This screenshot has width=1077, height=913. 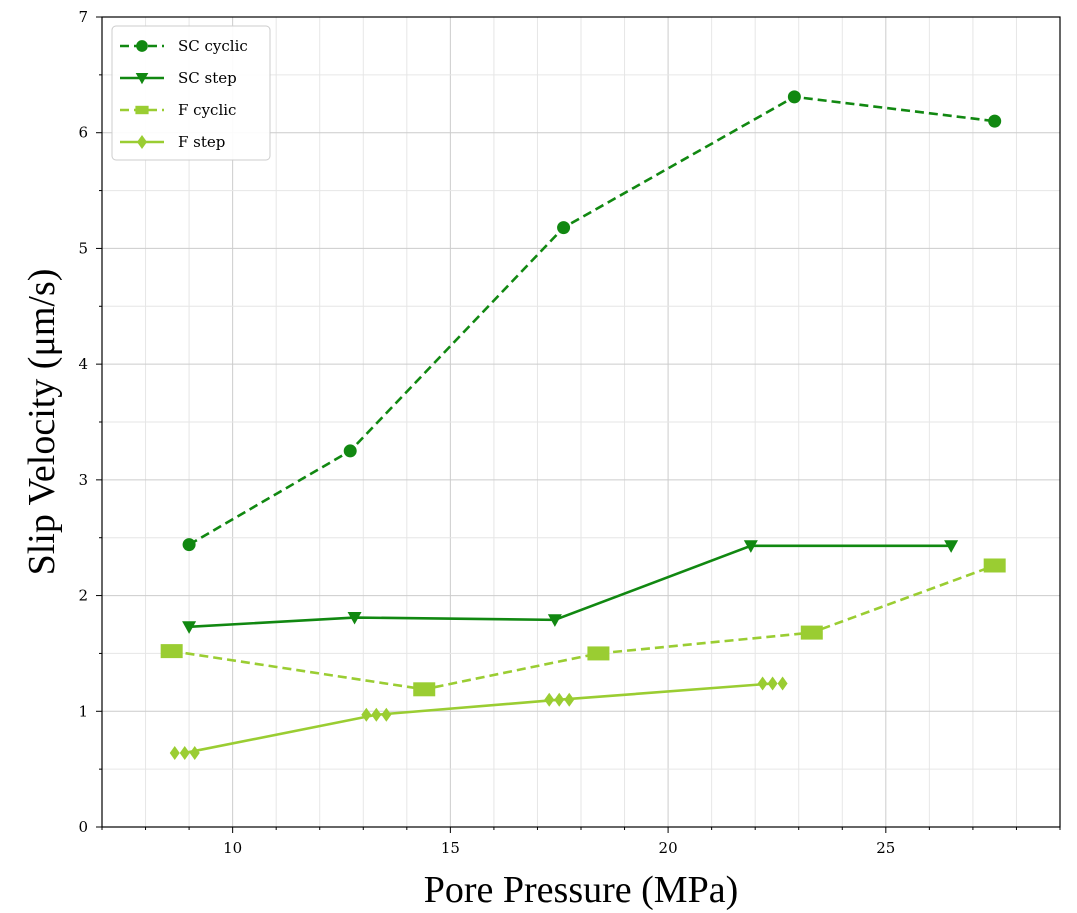 I want to click on legend-item: SC step, so click(x=178, y=78).